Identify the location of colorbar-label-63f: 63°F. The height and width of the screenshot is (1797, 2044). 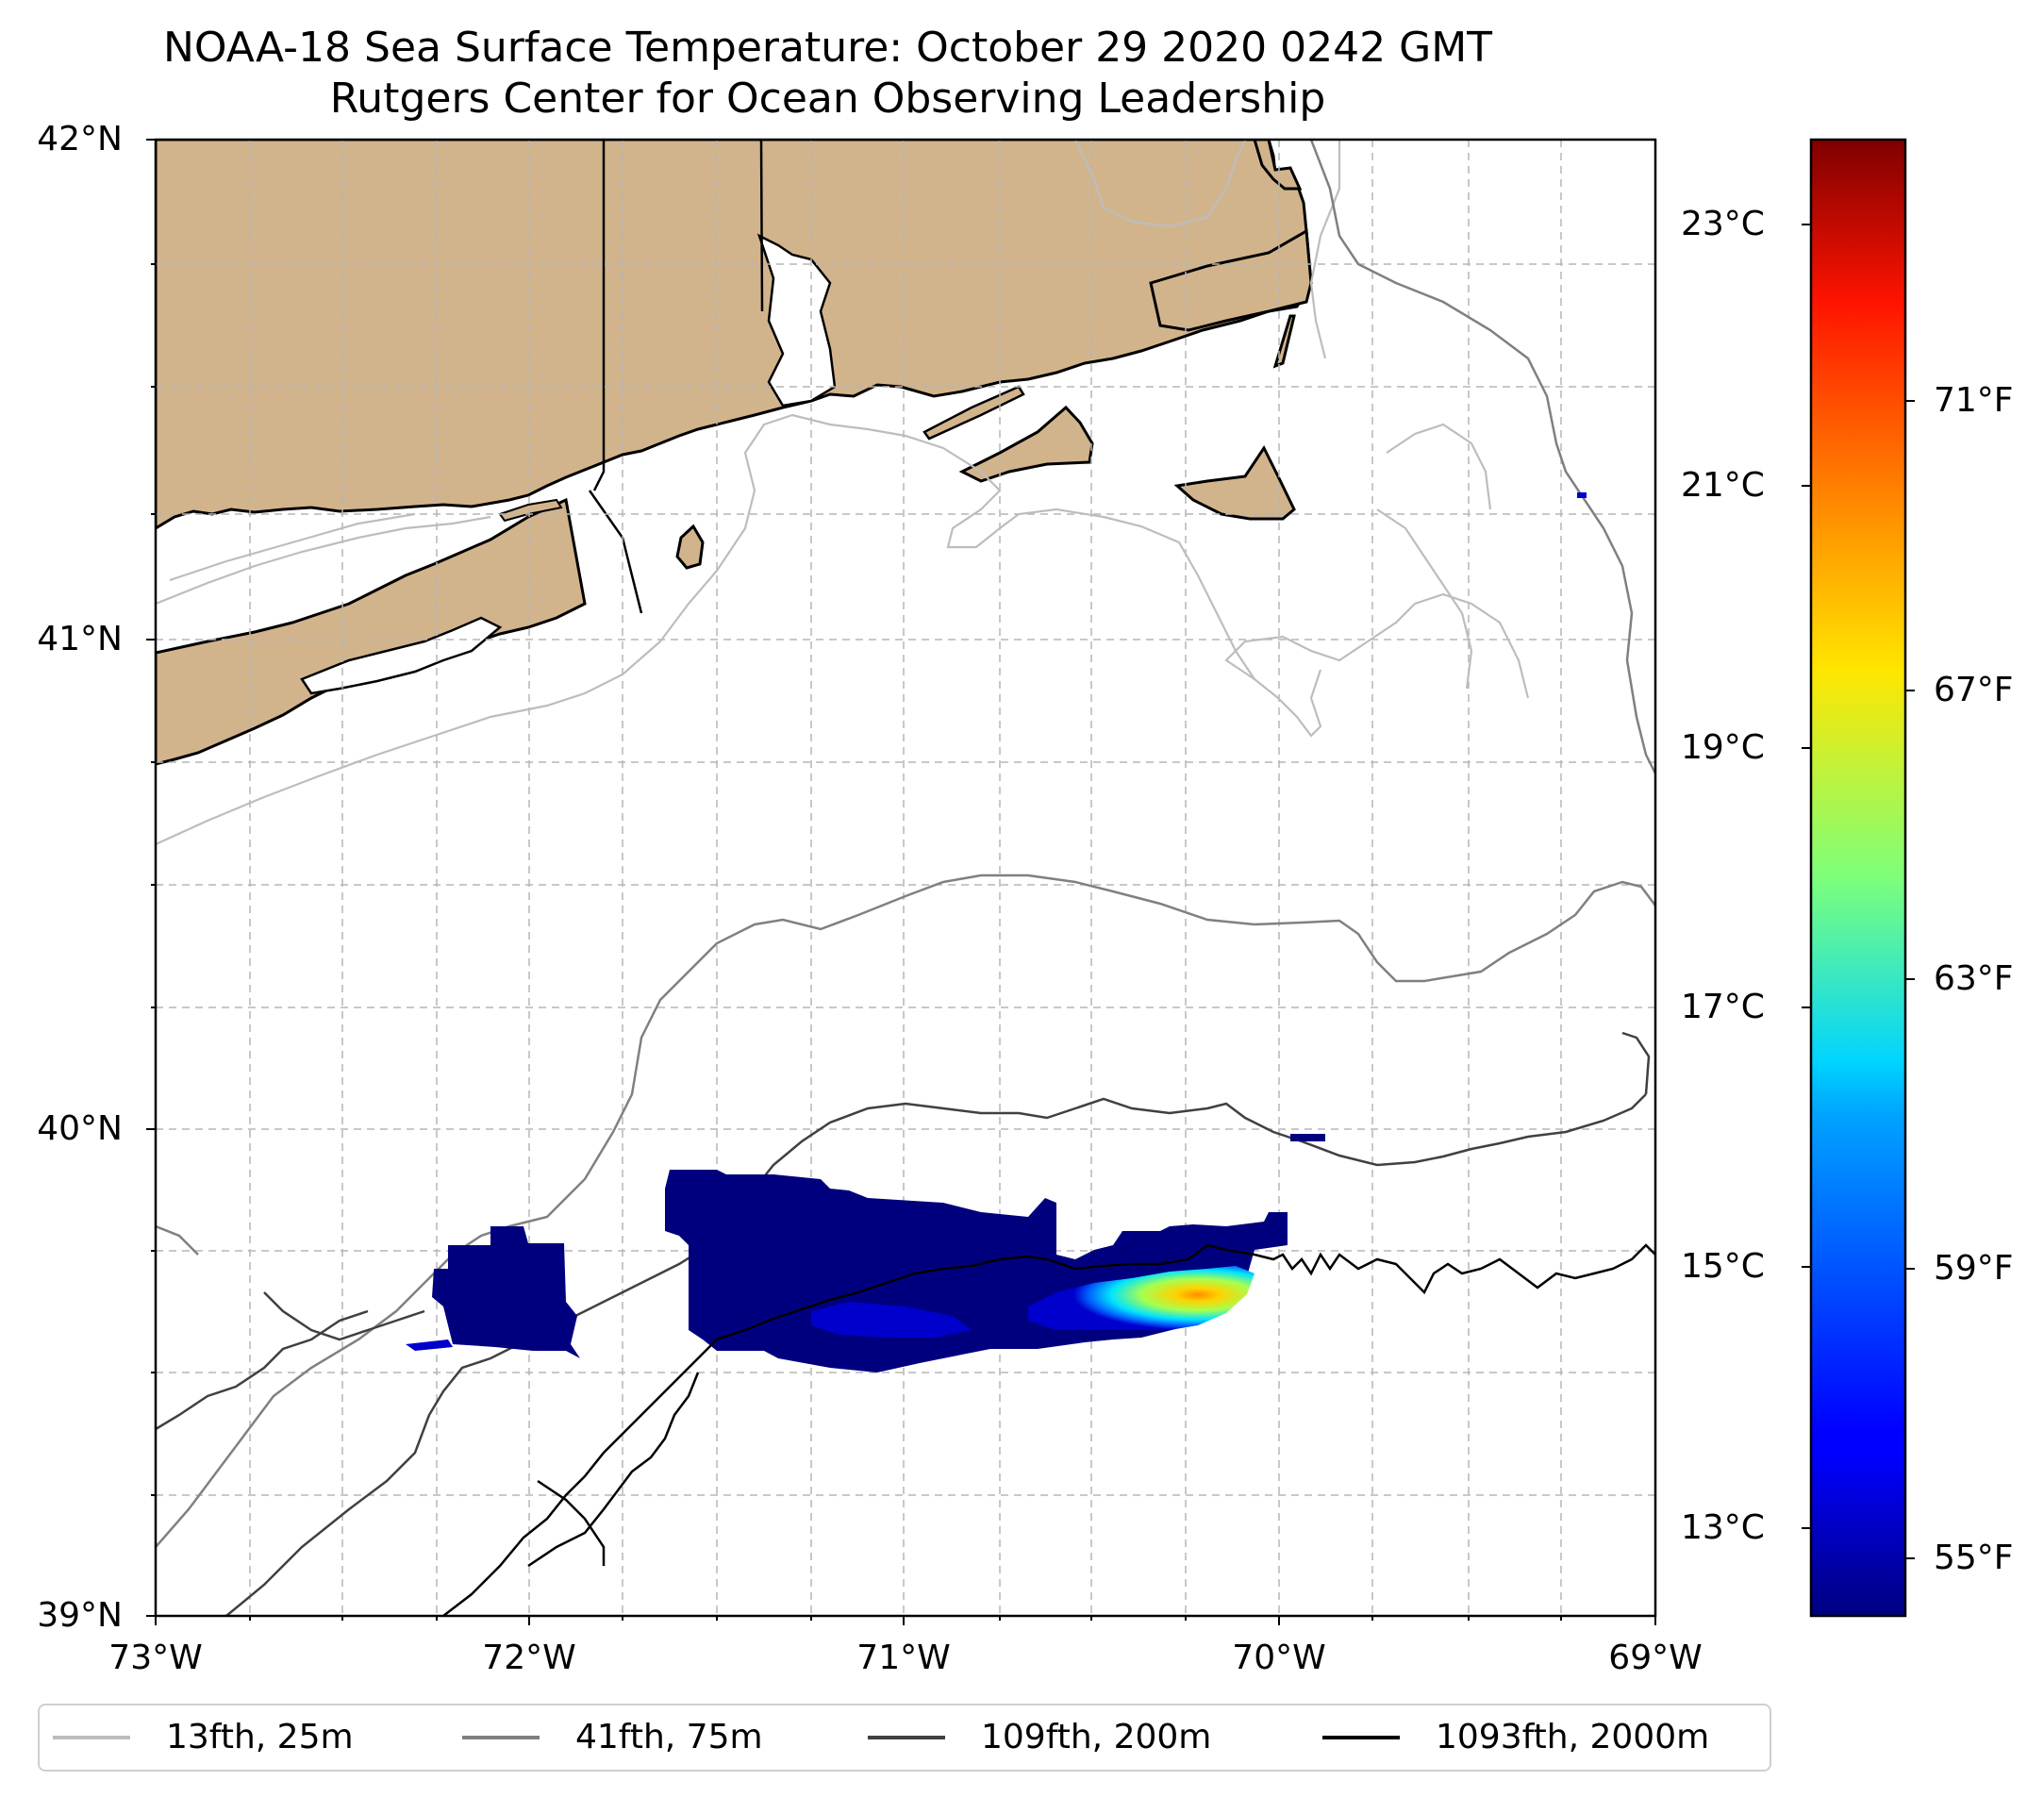
(1974, 978).